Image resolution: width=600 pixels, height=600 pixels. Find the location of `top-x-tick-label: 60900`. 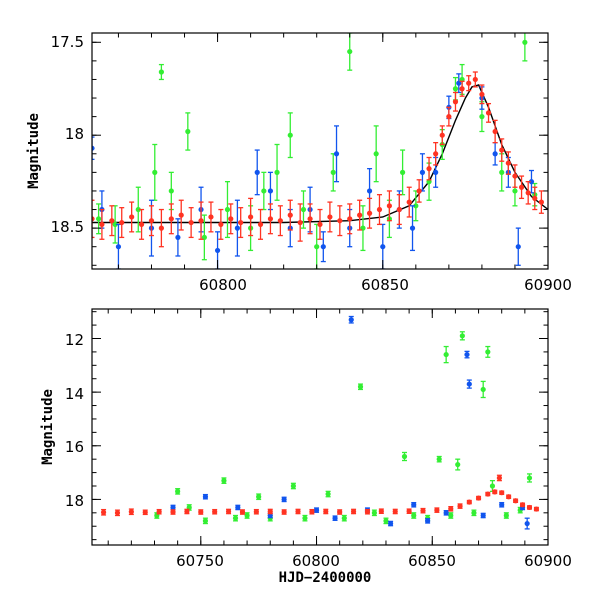

top-x-tick-label: 60900 is located at coordinates (548, 285).